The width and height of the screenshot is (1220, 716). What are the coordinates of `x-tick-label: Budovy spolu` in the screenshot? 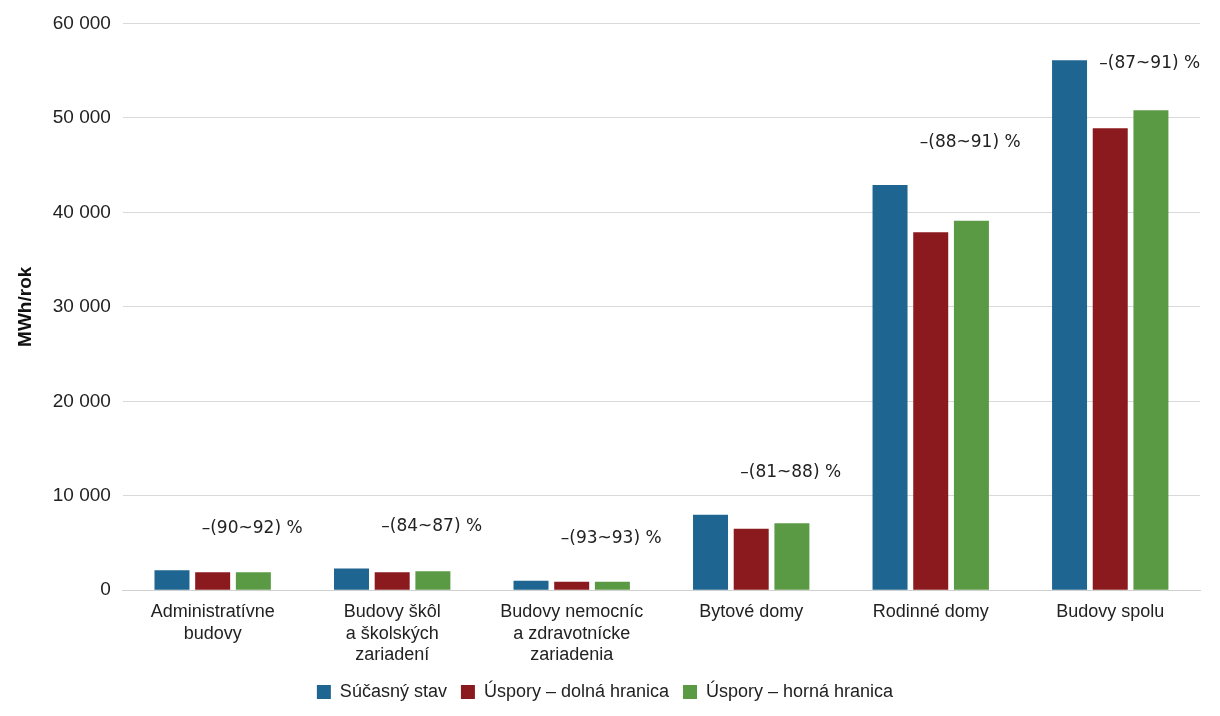 It's located at (1110, 610).